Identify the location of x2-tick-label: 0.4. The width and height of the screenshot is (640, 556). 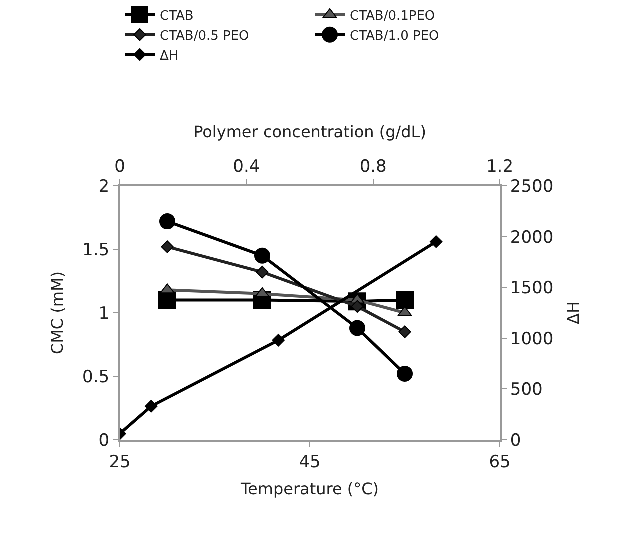
(246, 167).